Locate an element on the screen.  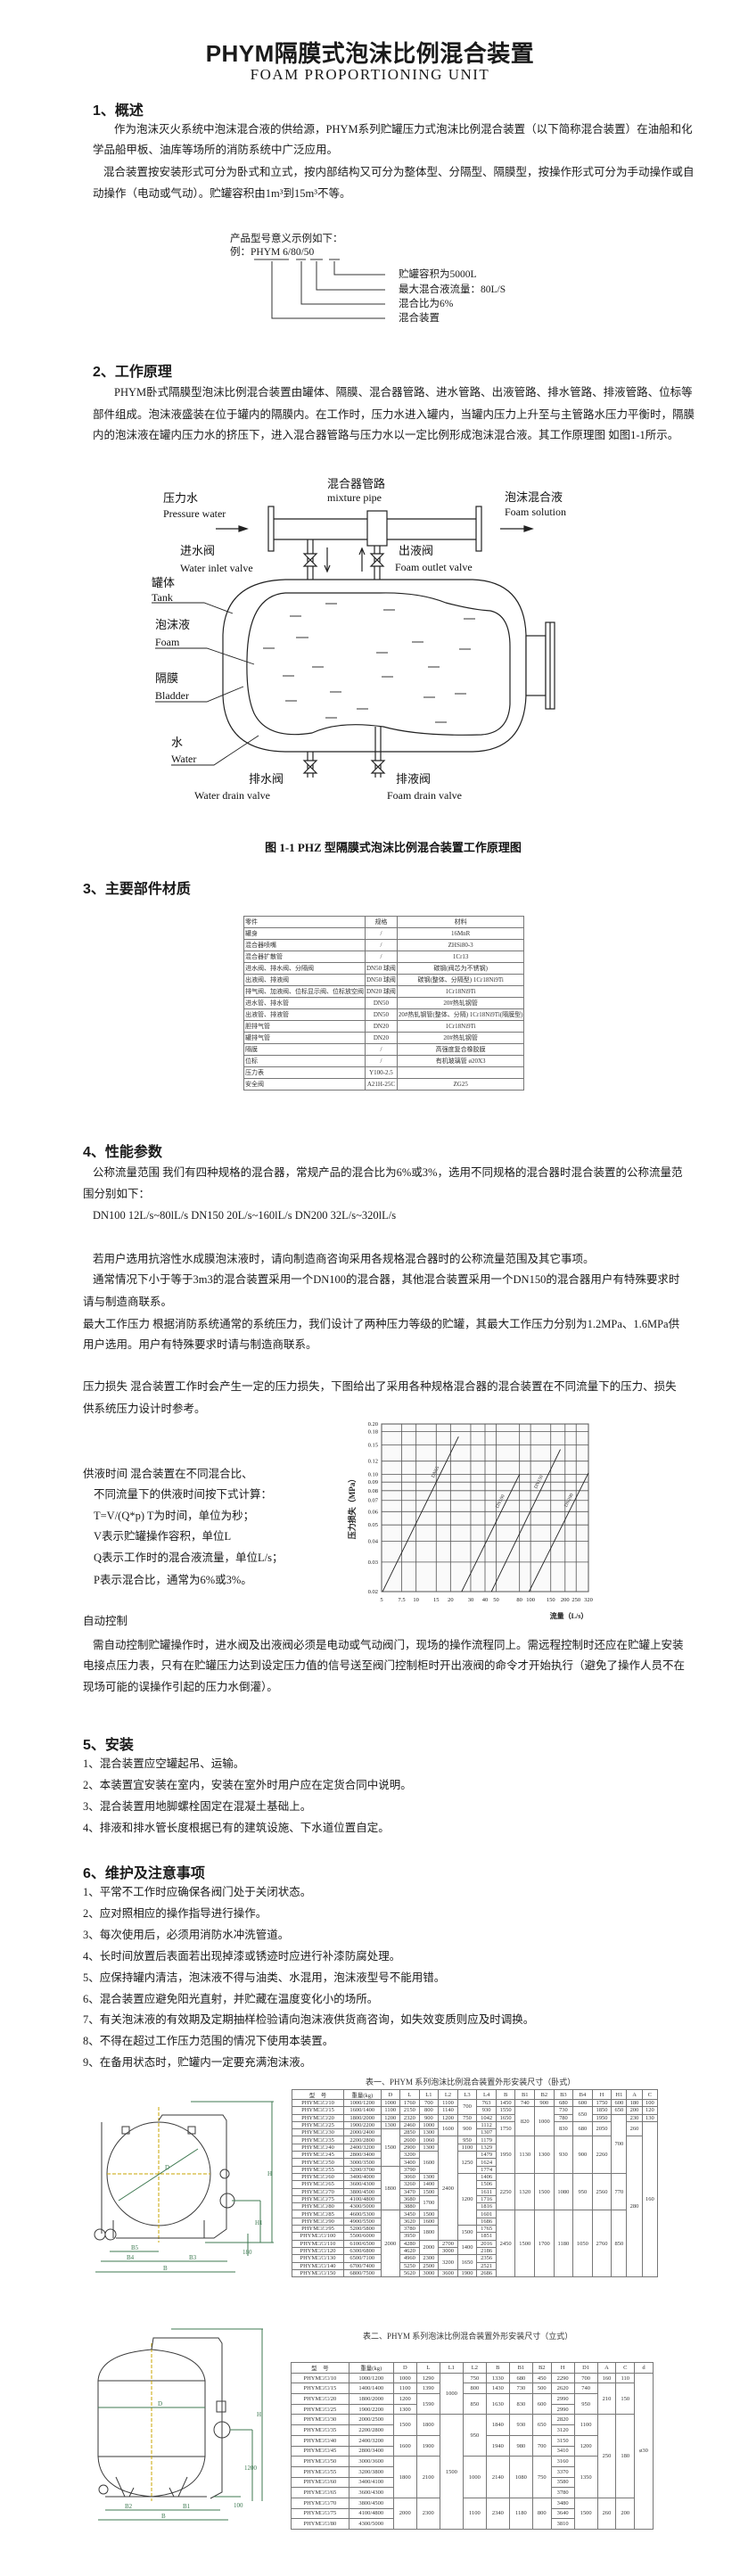
table-cell: 1200 is located at coordinates (467, 2199).